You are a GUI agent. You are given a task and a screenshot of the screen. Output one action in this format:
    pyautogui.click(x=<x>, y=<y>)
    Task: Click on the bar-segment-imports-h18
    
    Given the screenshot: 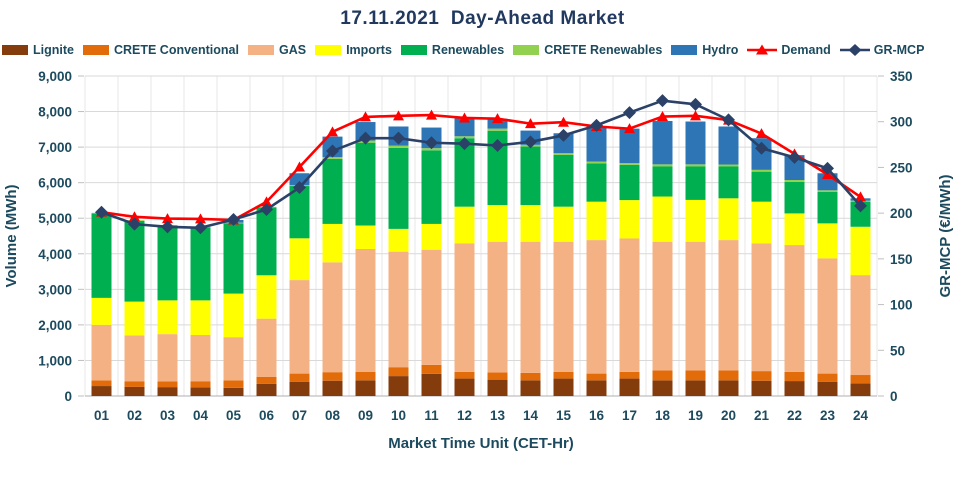 What is the action you would take?
    pyautogui.click(x=662, y=219)
    